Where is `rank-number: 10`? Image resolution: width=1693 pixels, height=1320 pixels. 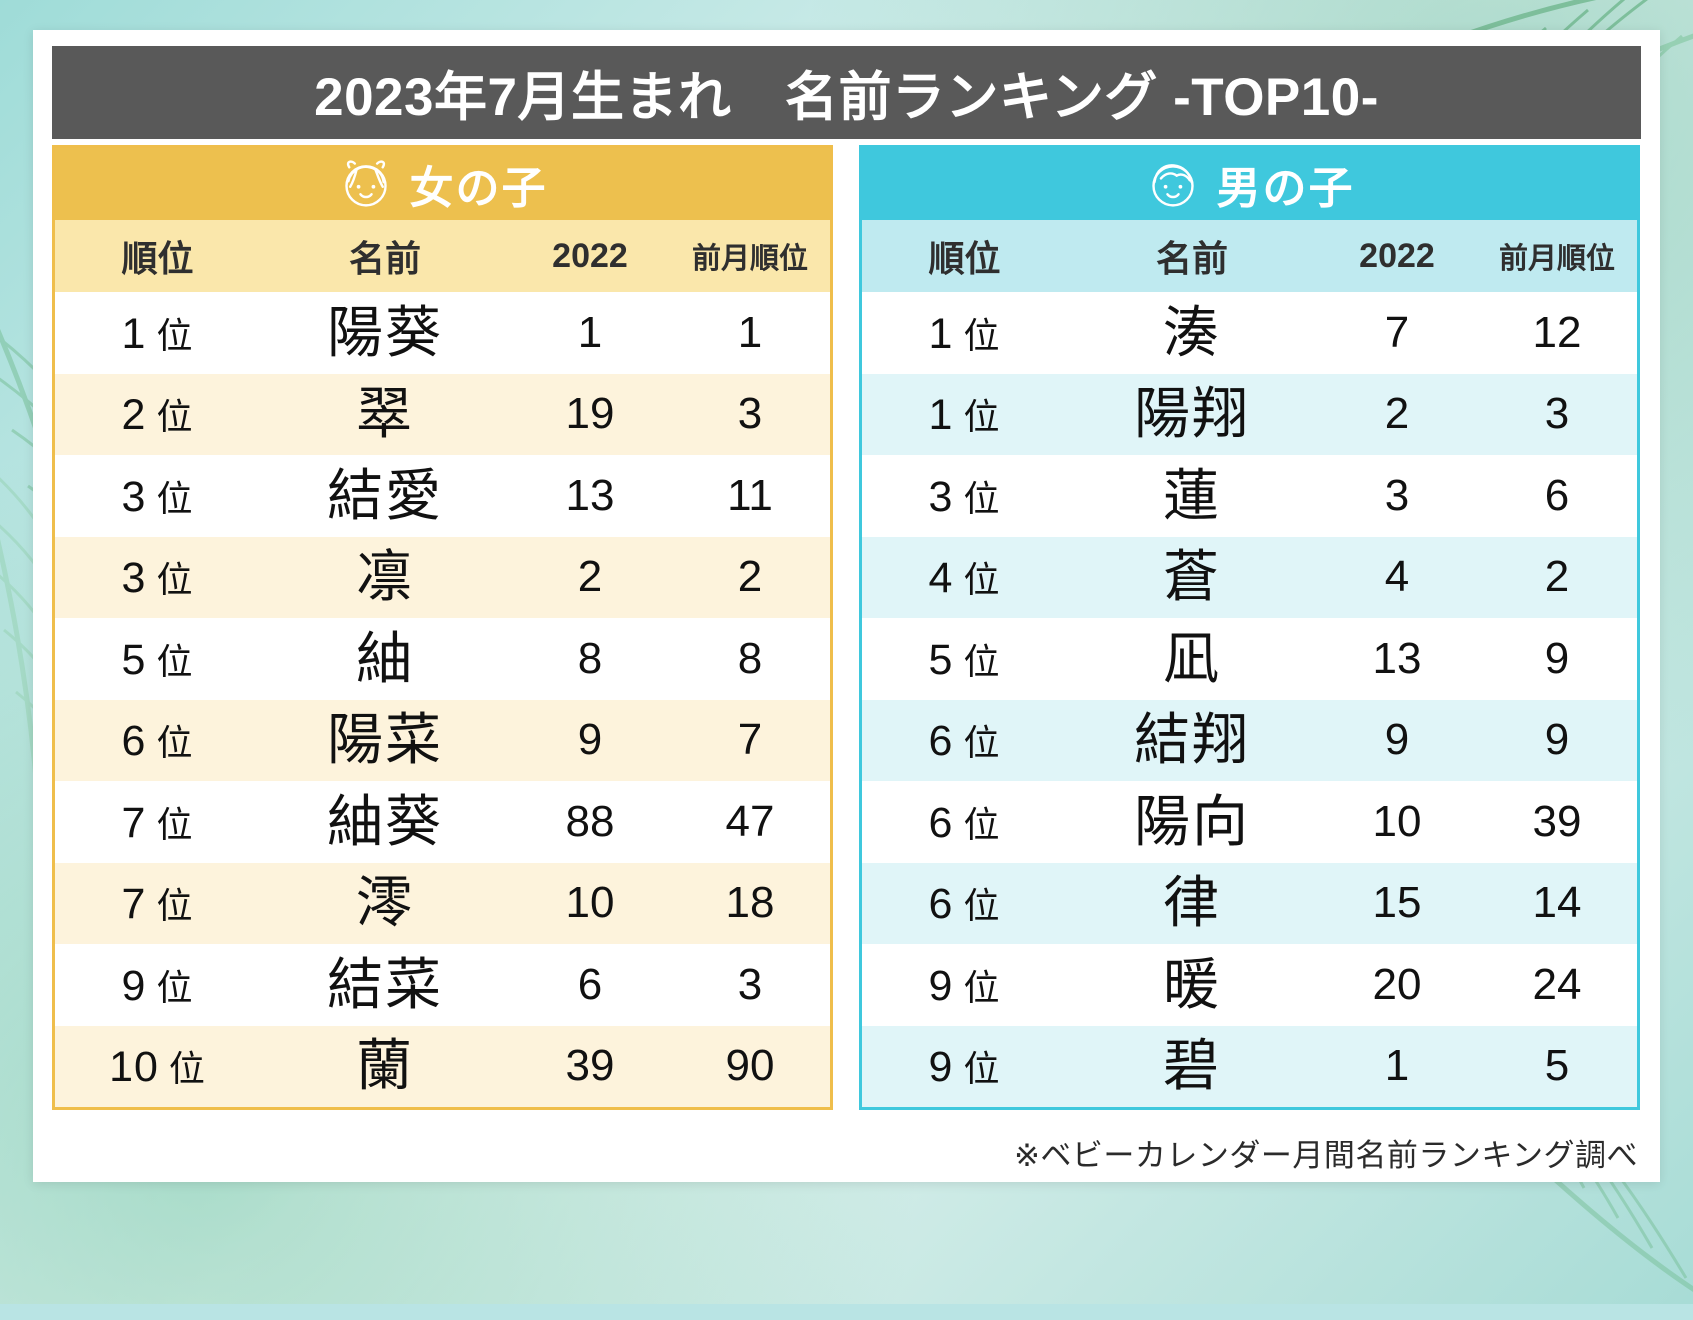
rank-number: 10 is located at coordinates (134, 1067).